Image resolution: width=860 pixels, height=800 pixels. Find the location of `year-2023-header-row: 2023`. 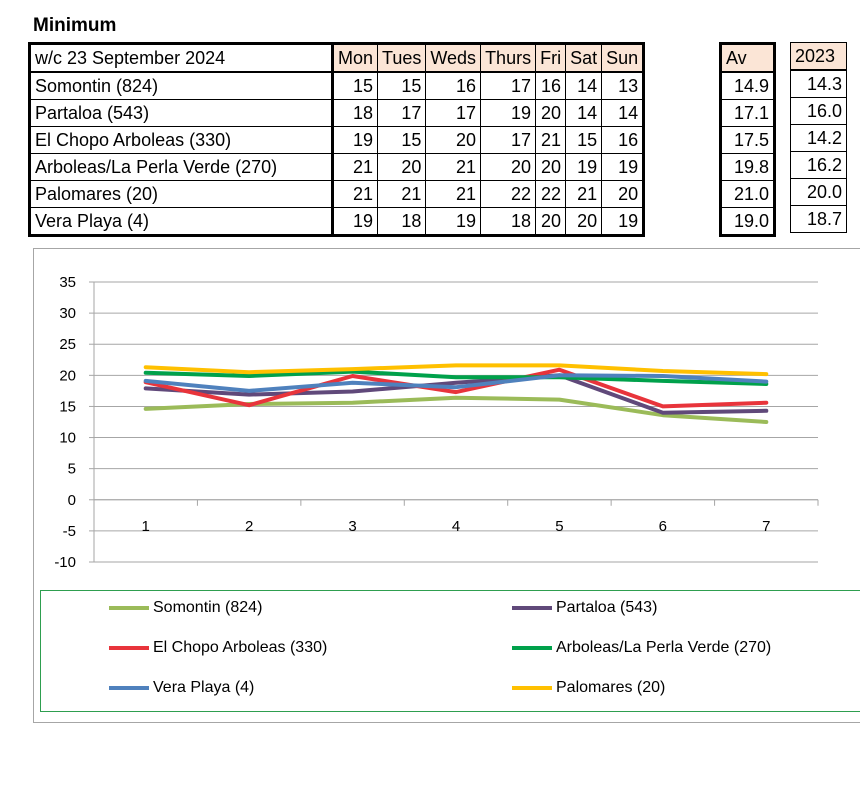

year-2023-header-row: 2023 is located at coordinates (818, 56).